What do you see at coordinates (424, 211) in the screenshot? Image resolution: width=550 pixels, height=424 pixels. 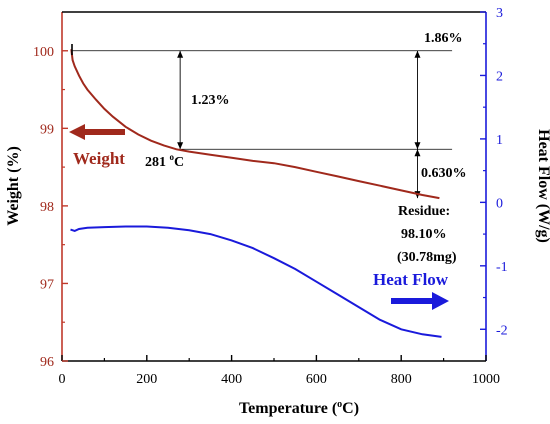 I see `annotation-residue-label: Residue:` at bounding box center [424, 211].